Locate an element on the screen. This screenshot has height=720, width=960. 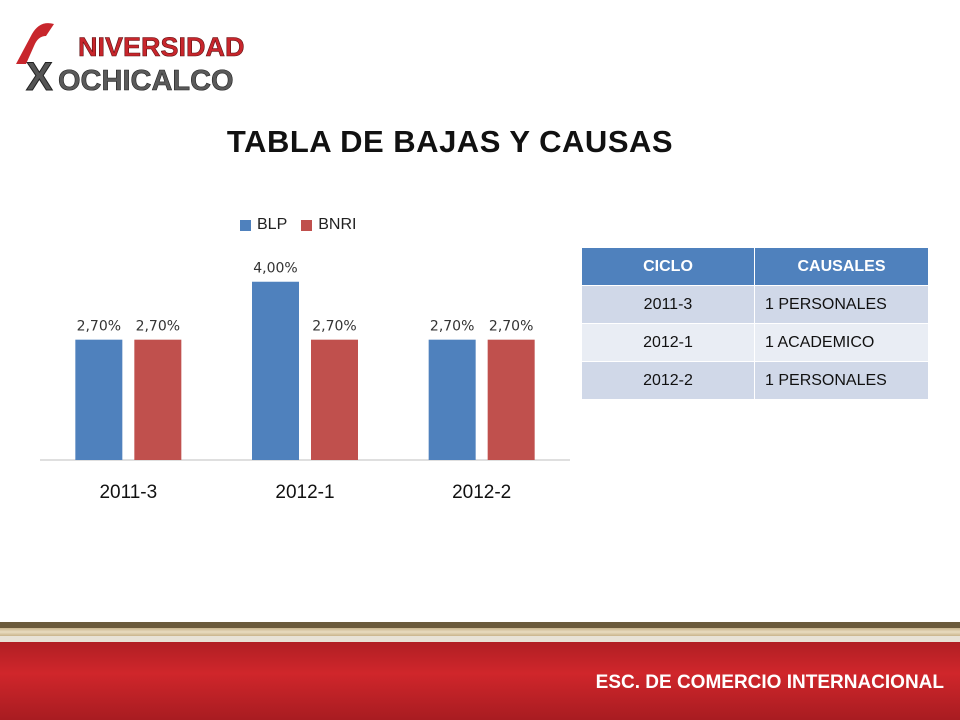
table-row: 2012-2 1 PERSONALES is located at coordinates (755, 380).